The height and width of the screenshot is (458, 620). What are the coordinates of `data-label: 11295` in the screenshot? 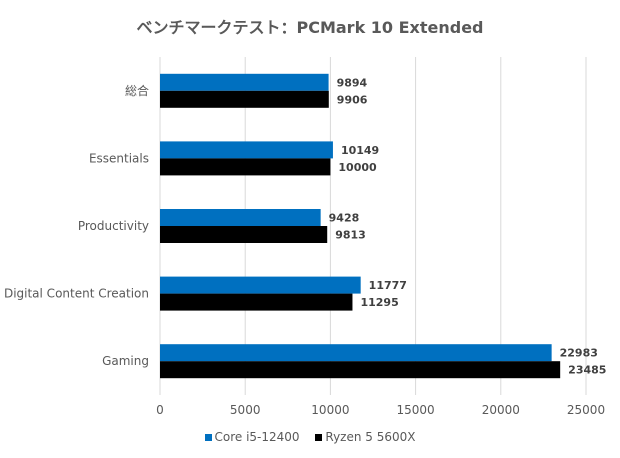 It's located at (379, 302).